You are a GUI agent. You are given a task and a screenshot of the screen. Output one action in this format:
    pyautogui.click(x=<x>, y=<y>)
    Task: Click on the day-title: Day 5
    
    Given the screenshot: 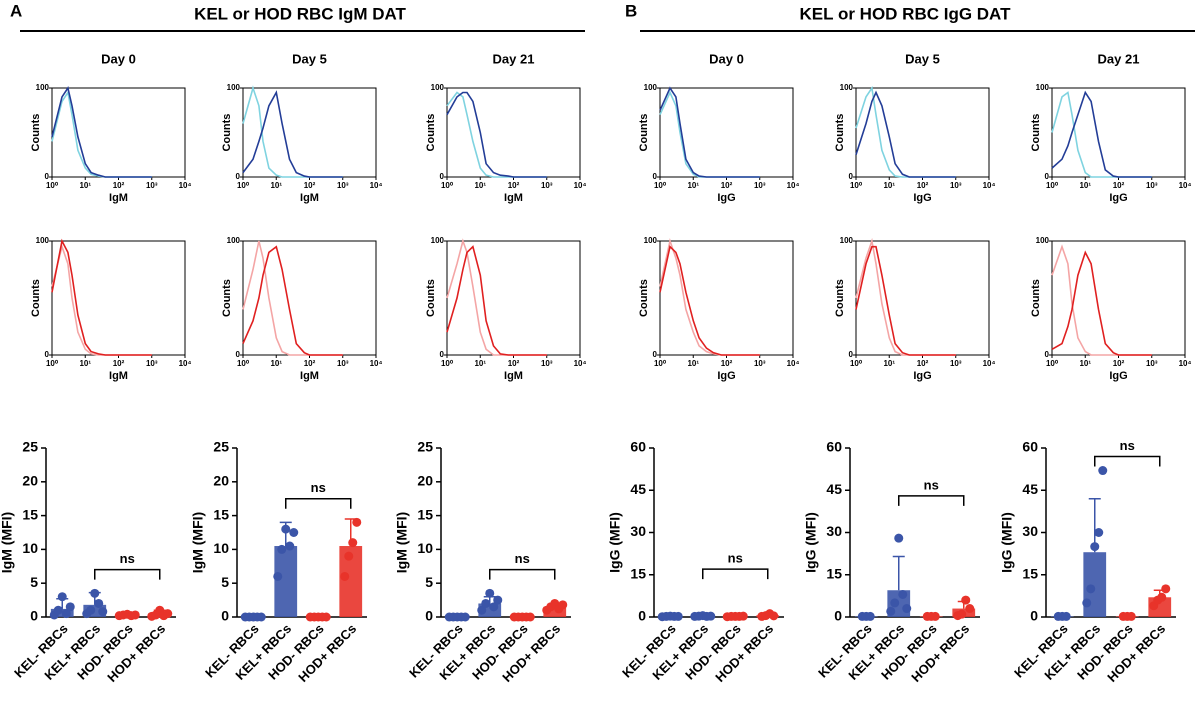 What is the action you would take?
    pyautogui.click(x=922, y=58)
    